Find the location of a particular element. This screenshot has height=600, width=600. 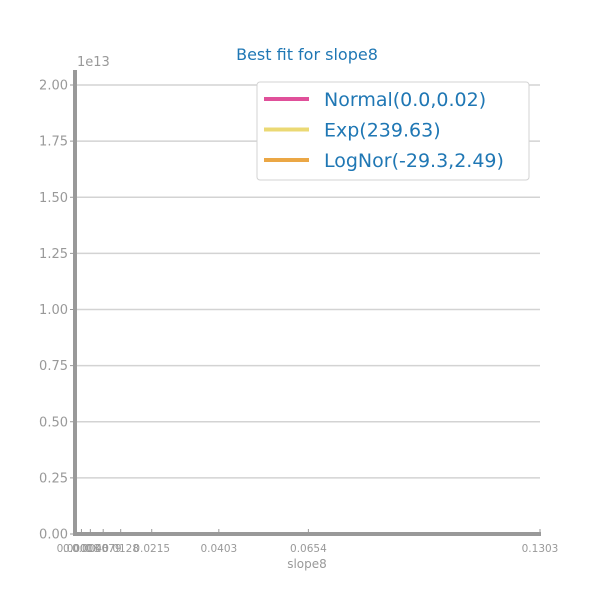

x-tick-label: 0.1303 is located at coordinates (540, 549).